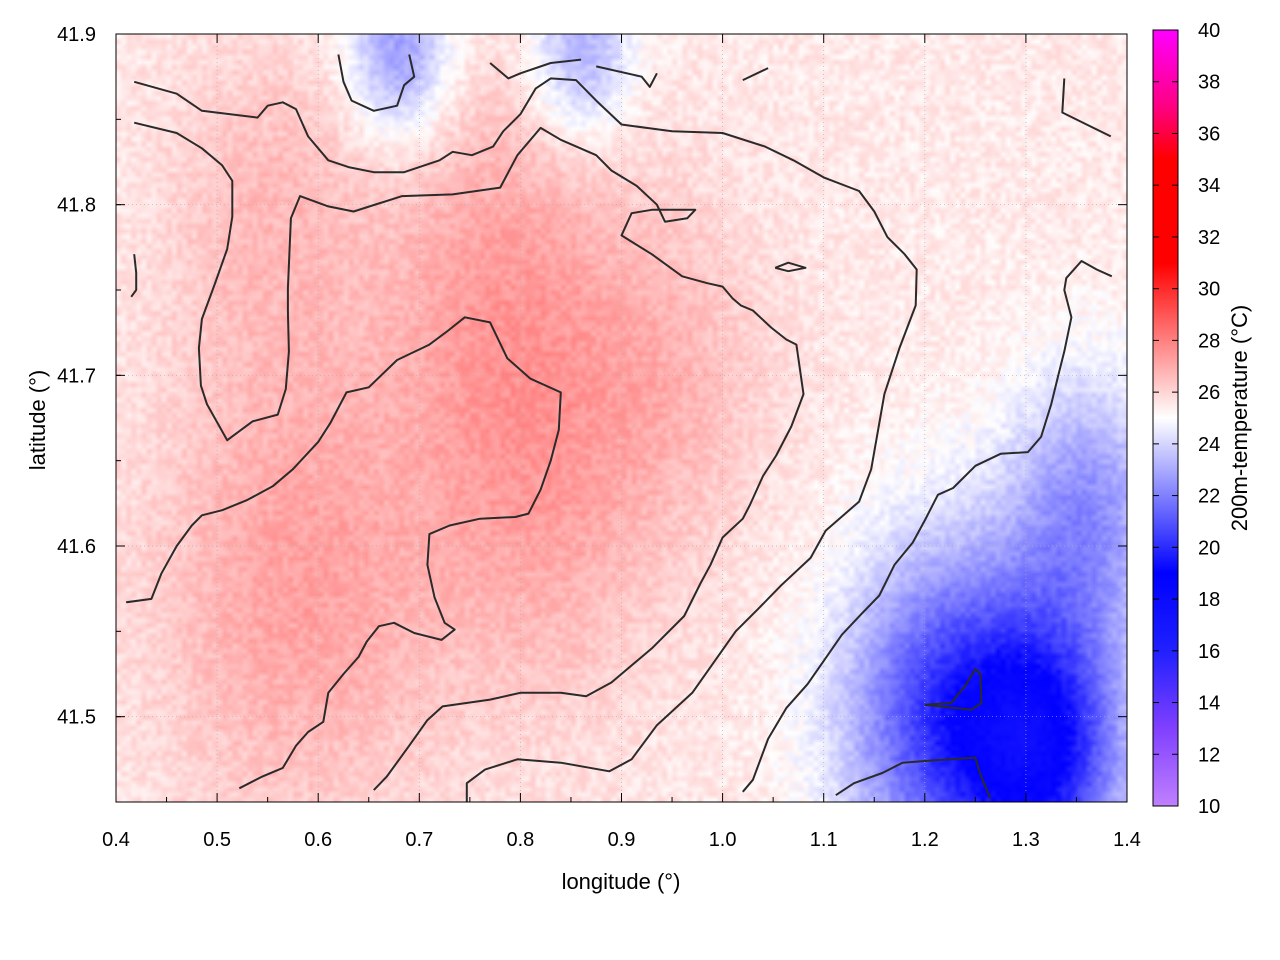  I want to click on x-tick-label: 1.0, so click(723, 840).